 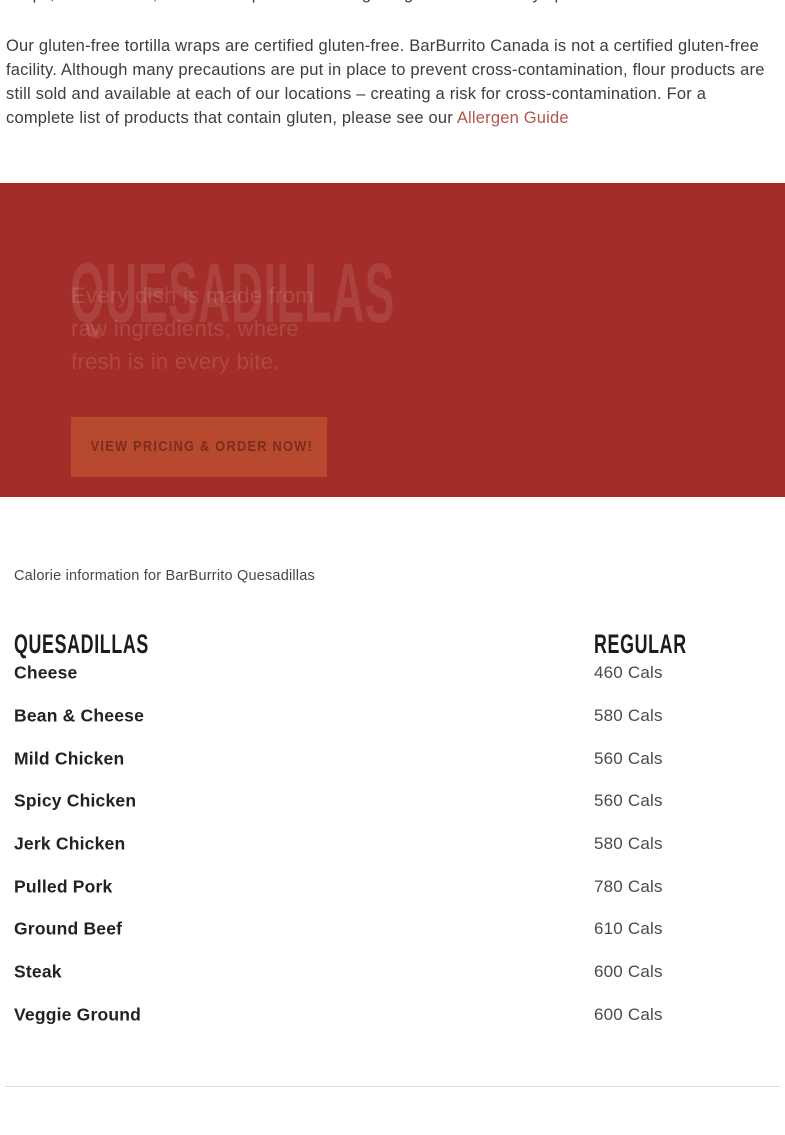 What do you see at coordinates (392, 972) in the screenshot?
I see `table-row: Steak 600 Cals` at bounding box center [392, 972].